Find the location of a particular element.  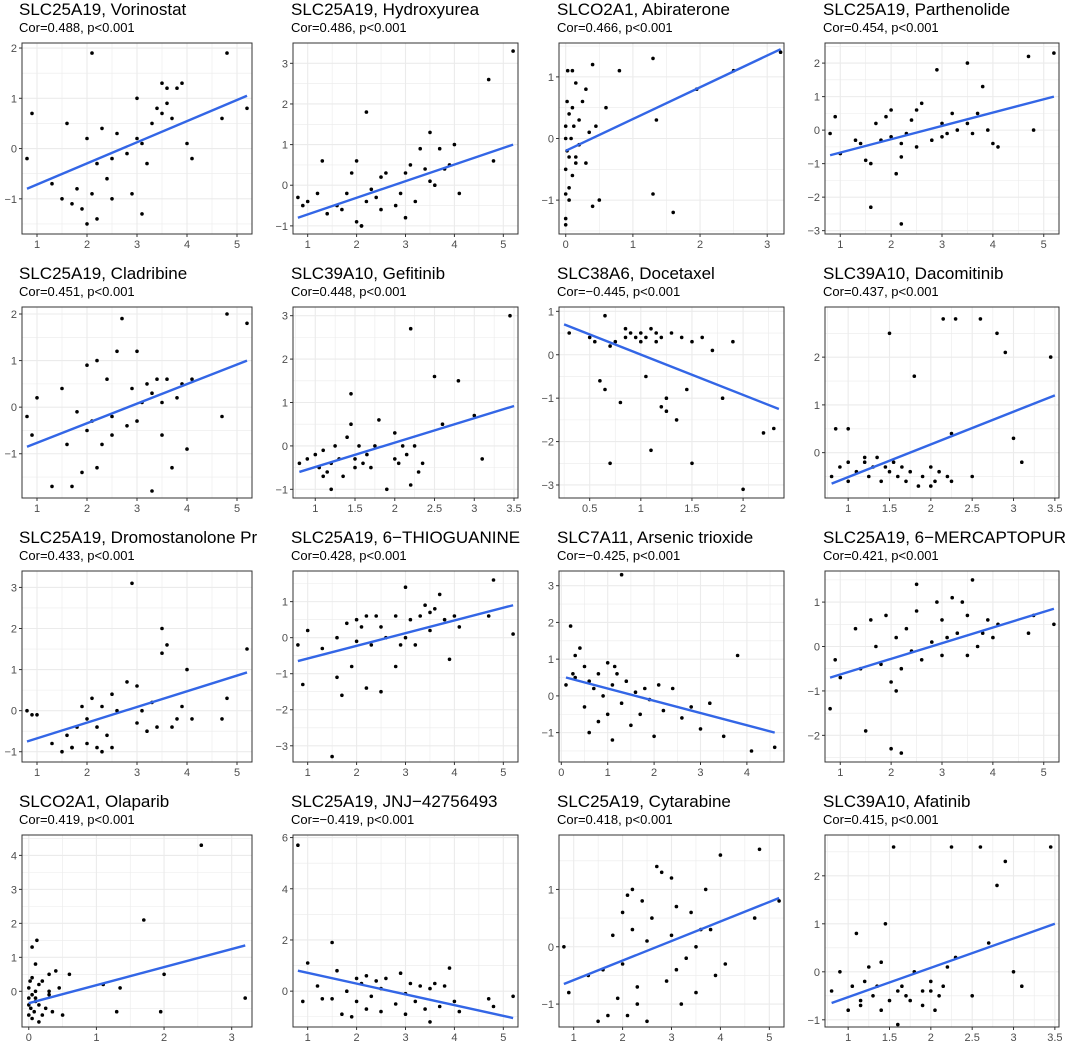

scatter-plot: 0.5 1 1.5 2 −3 −2 −1 0 1 is located at coordinates (663, 410).